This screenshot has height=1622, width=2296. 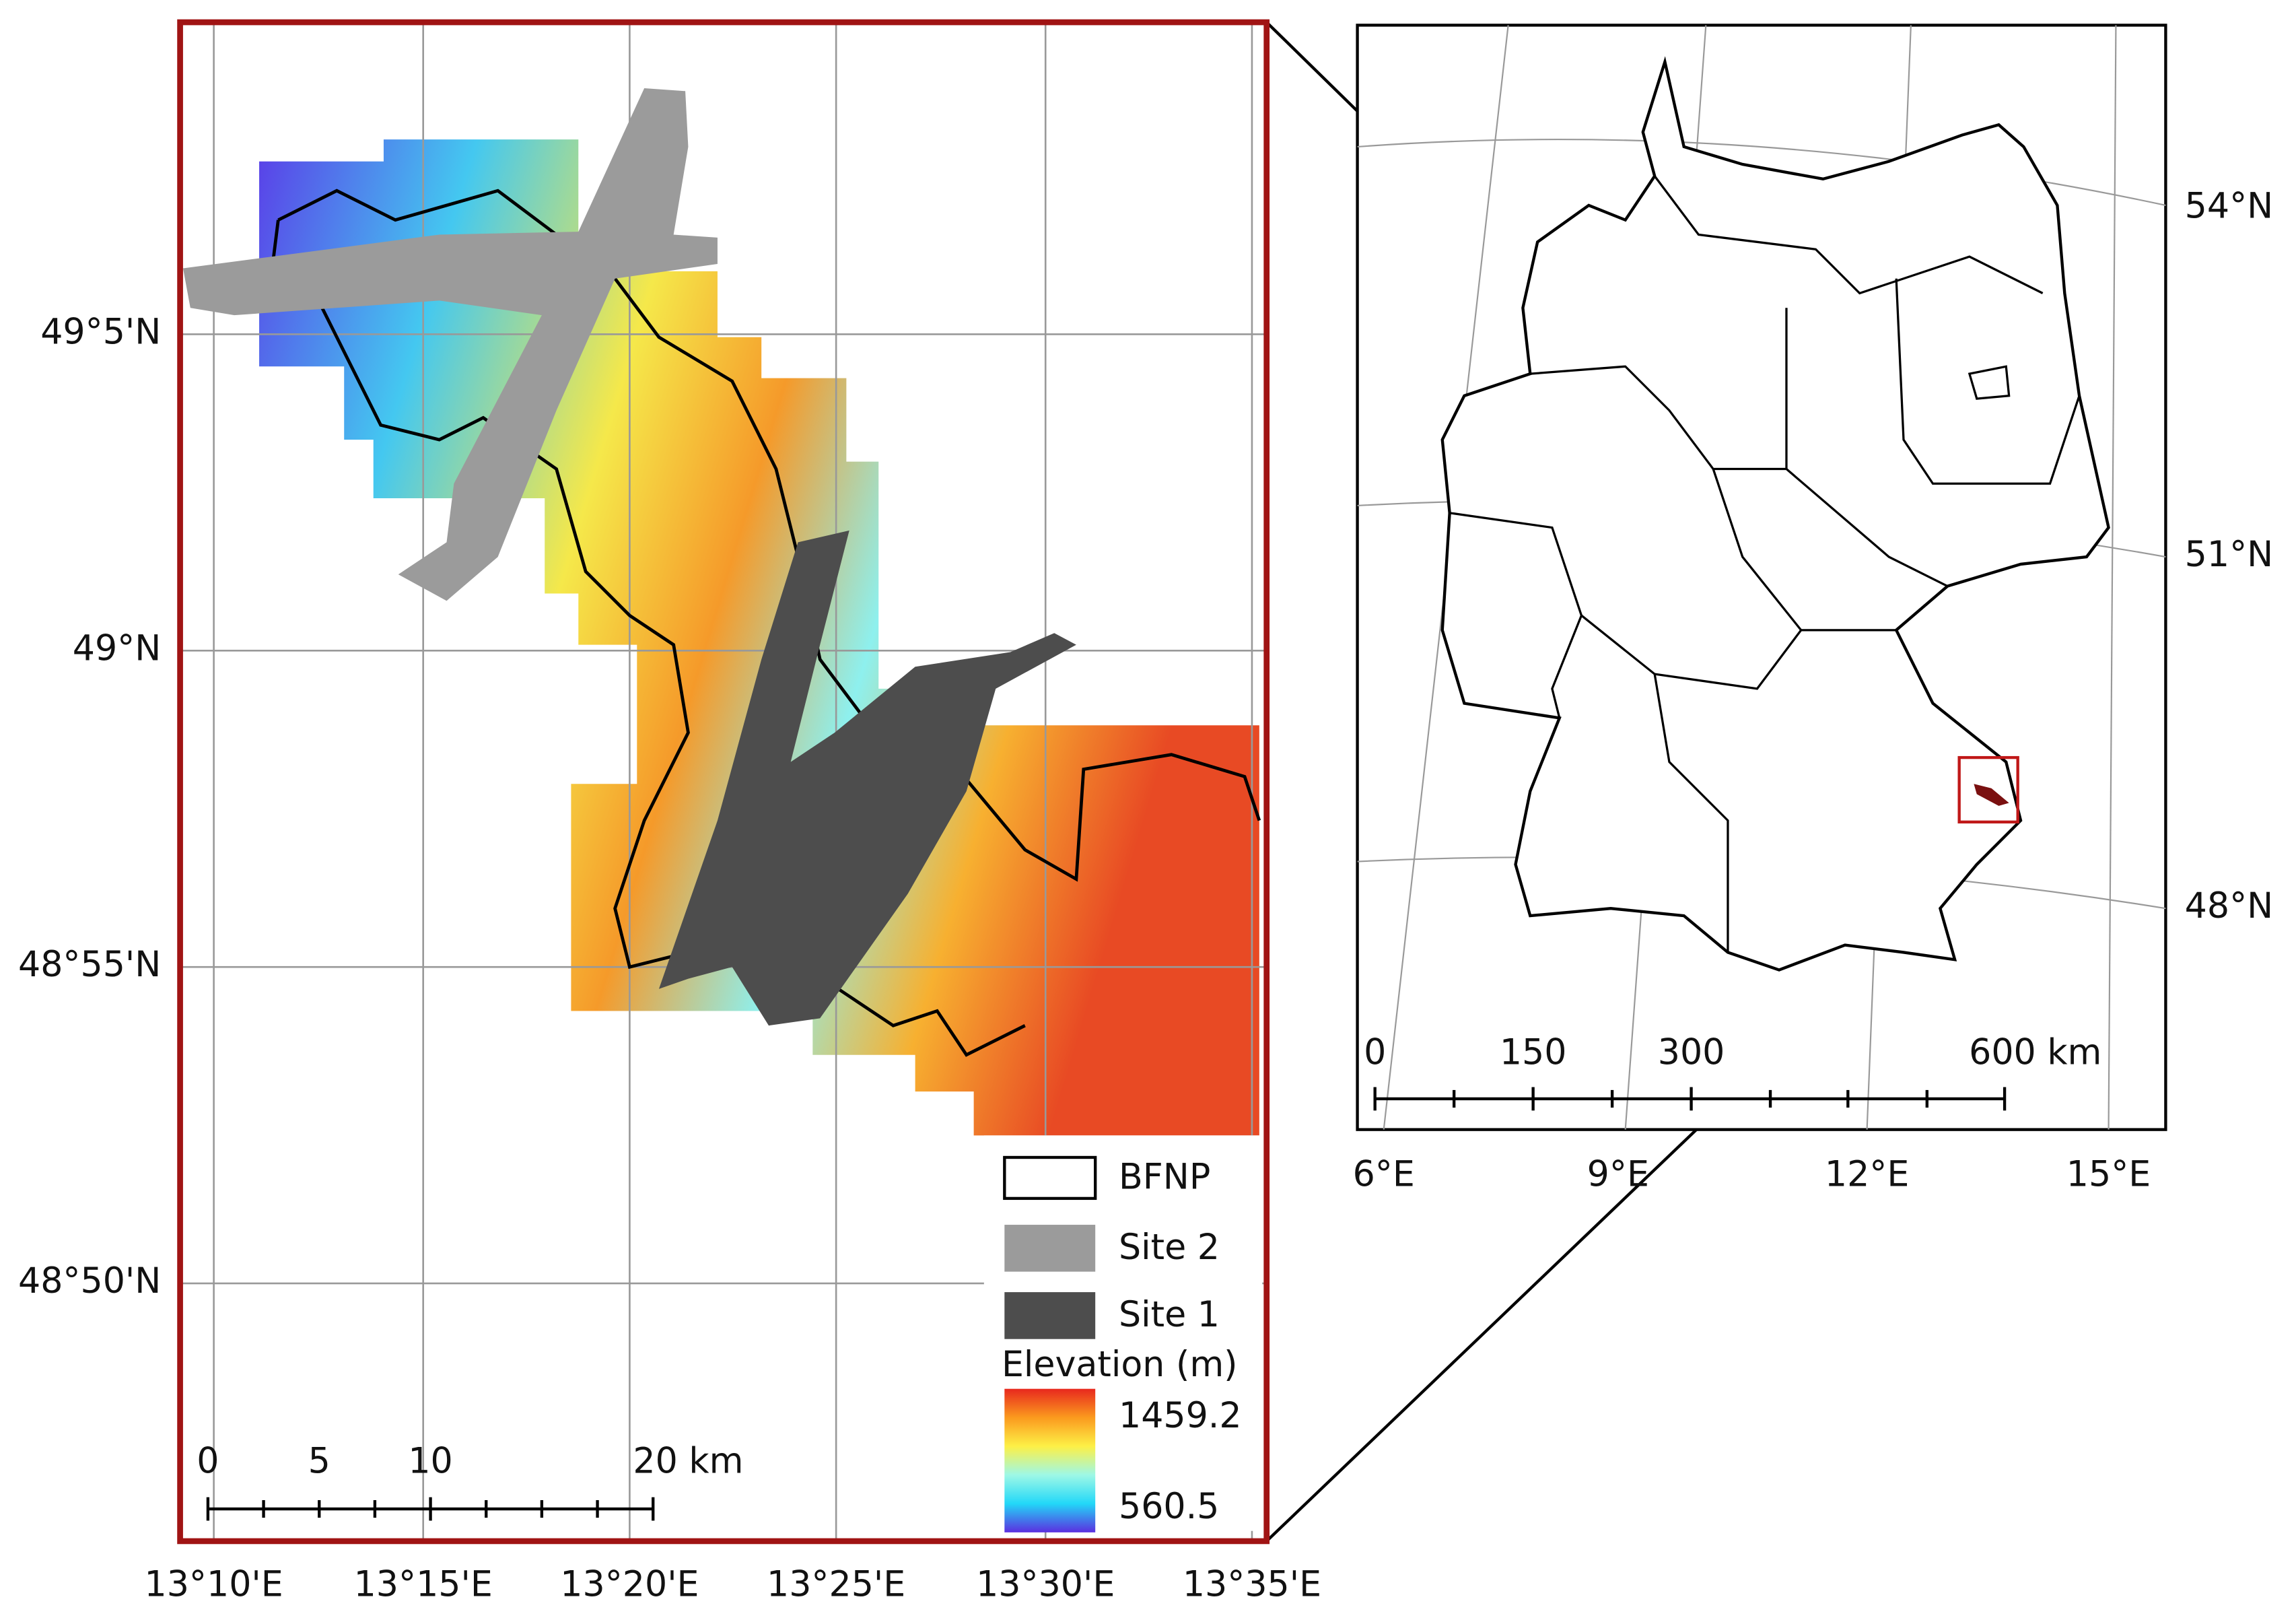 What do you see at coordinates (1180, 1416) in the screenshot?
I see `elevation-max: 1459.2` at bounding box center [1180, 1416].